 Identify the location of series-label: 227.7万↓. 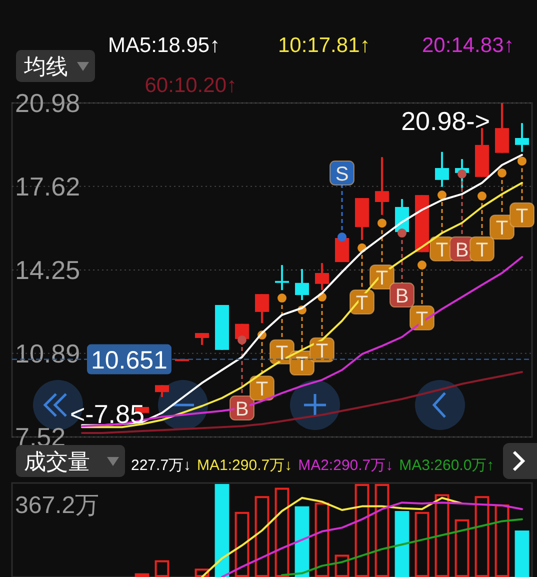
(161, 465).